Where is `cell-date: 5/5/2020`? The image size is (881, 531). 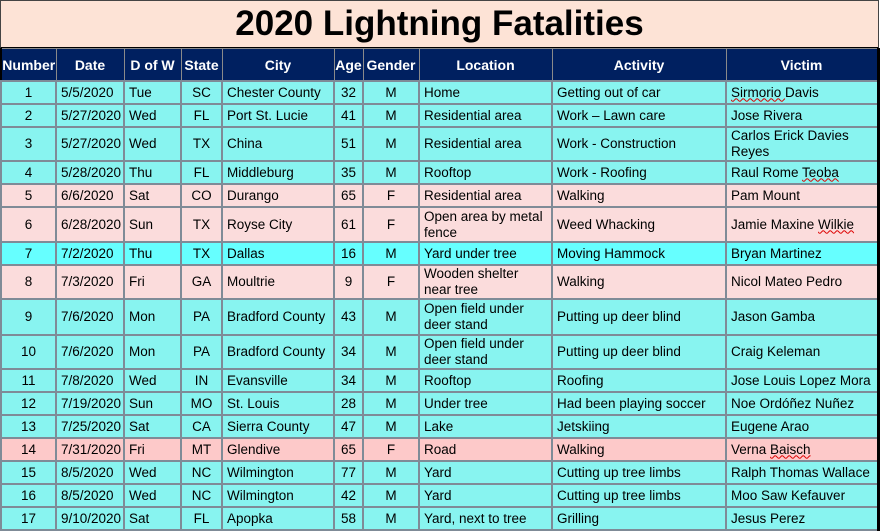
cell-date: 5/5/2020 is located at coordinates (90, 92).